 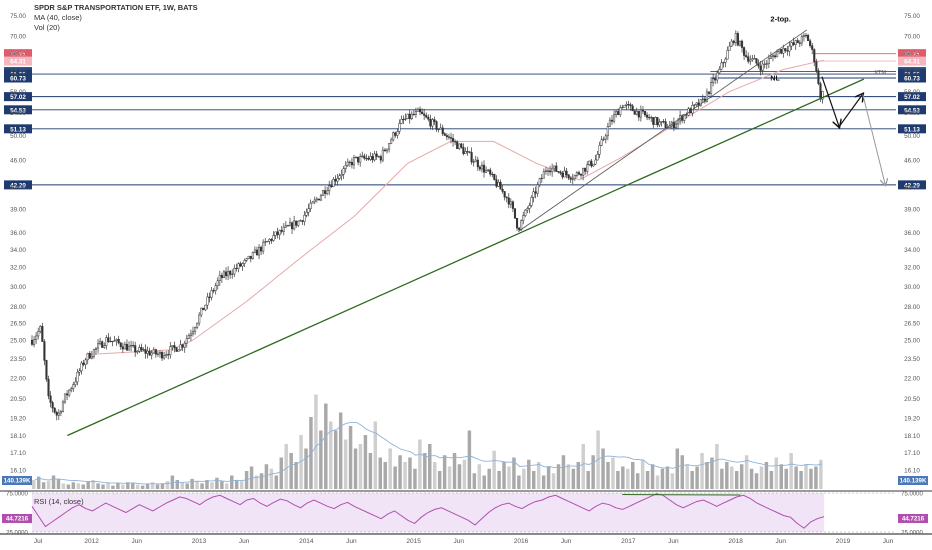 I want to click on level-tag-right-text: 64.31, so click(x=912, y=62).